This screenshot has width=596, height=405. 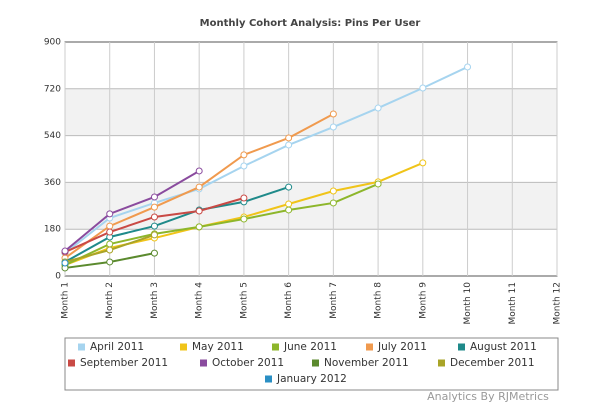 What do you see at coordinates (366, 363) in the screenshot?
I see `legend-label: November 2011` at bounding box center [366, 363].